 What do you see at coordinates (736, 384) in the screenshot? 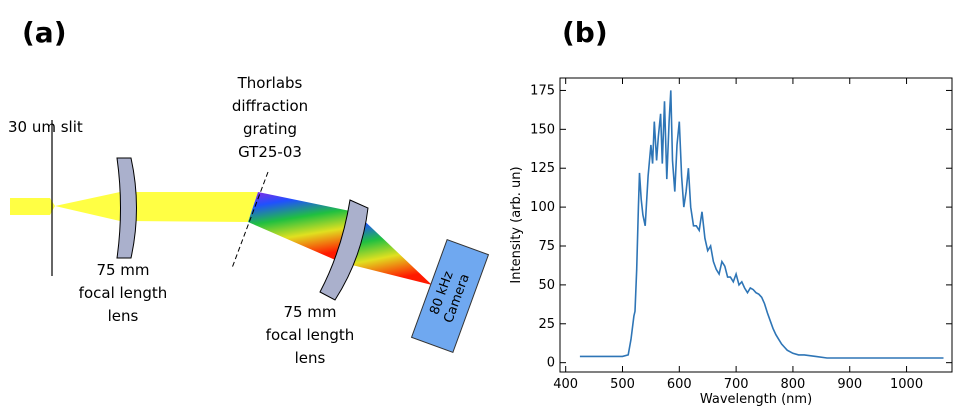
I see `x-tick-label: 700` at bounding box center [736, 384].